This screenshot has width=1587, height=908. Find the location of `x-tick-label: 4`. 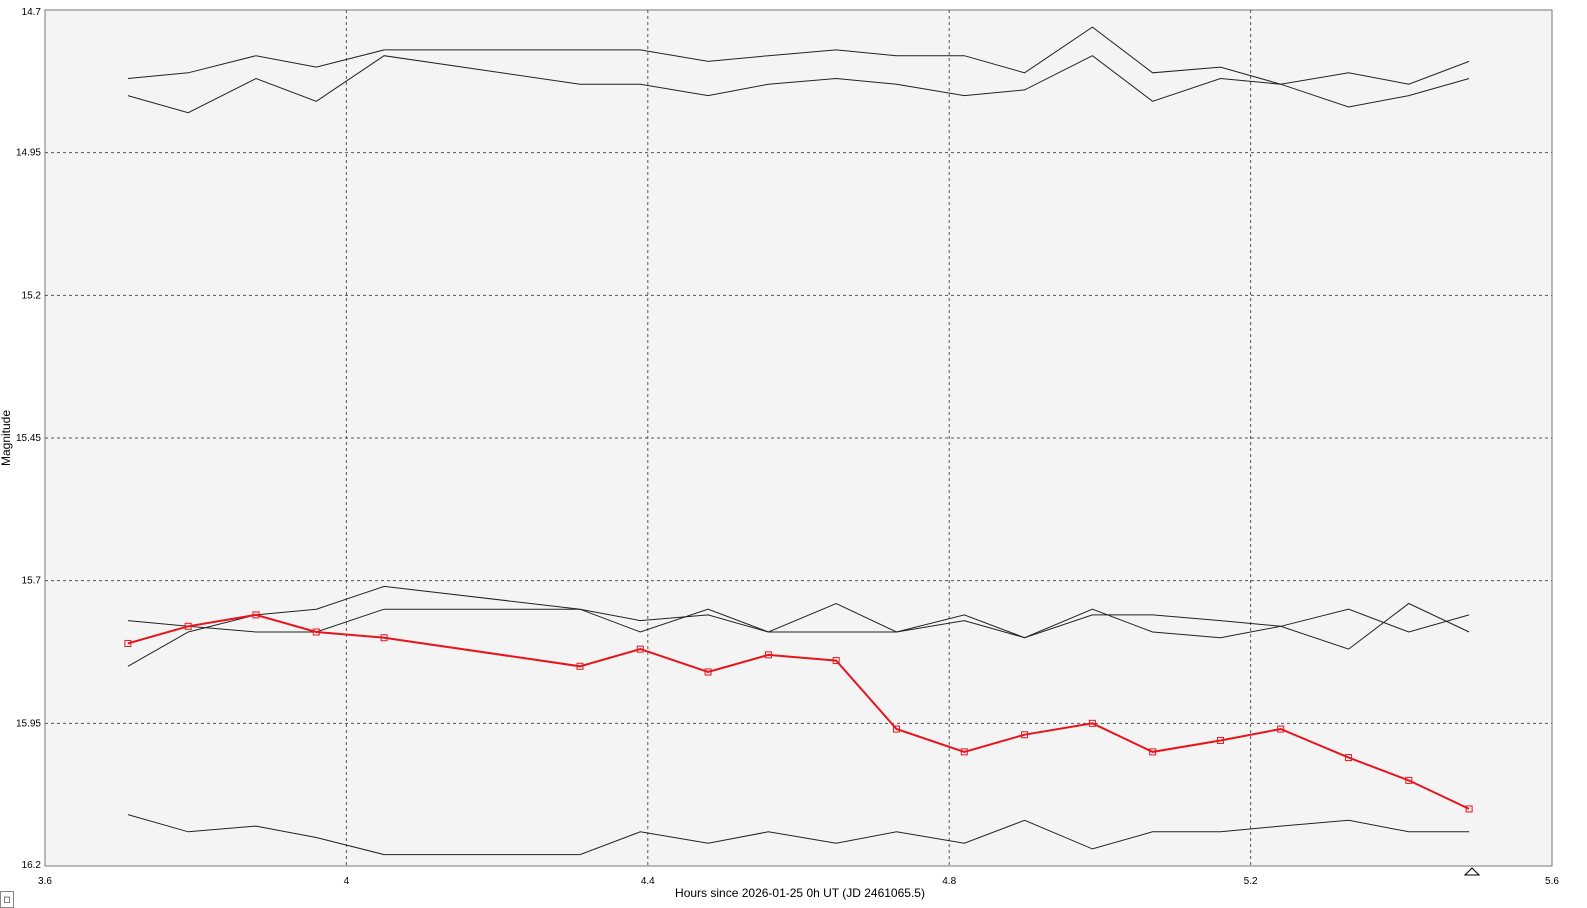

x-tick-label: 4 is located at coordinates (347, 881).